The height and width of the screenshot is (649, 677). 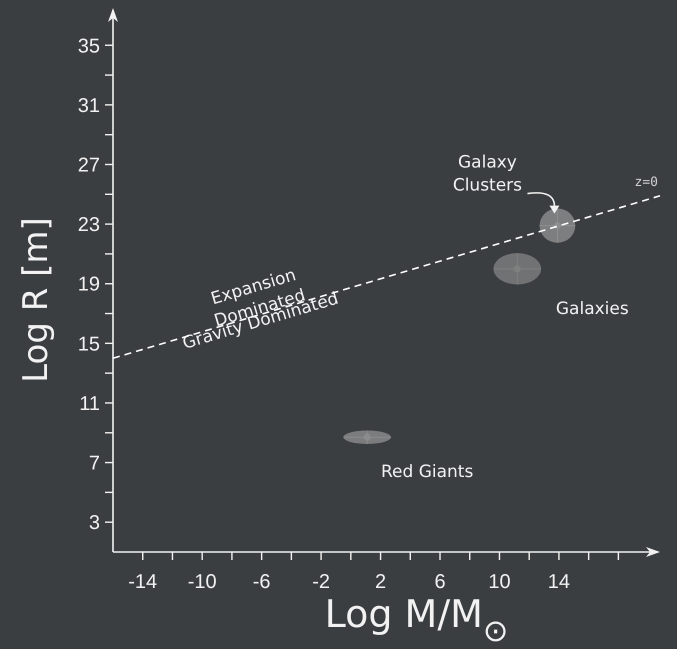 I want to click on y-tick-label: 19, so click(x=89, y=285).